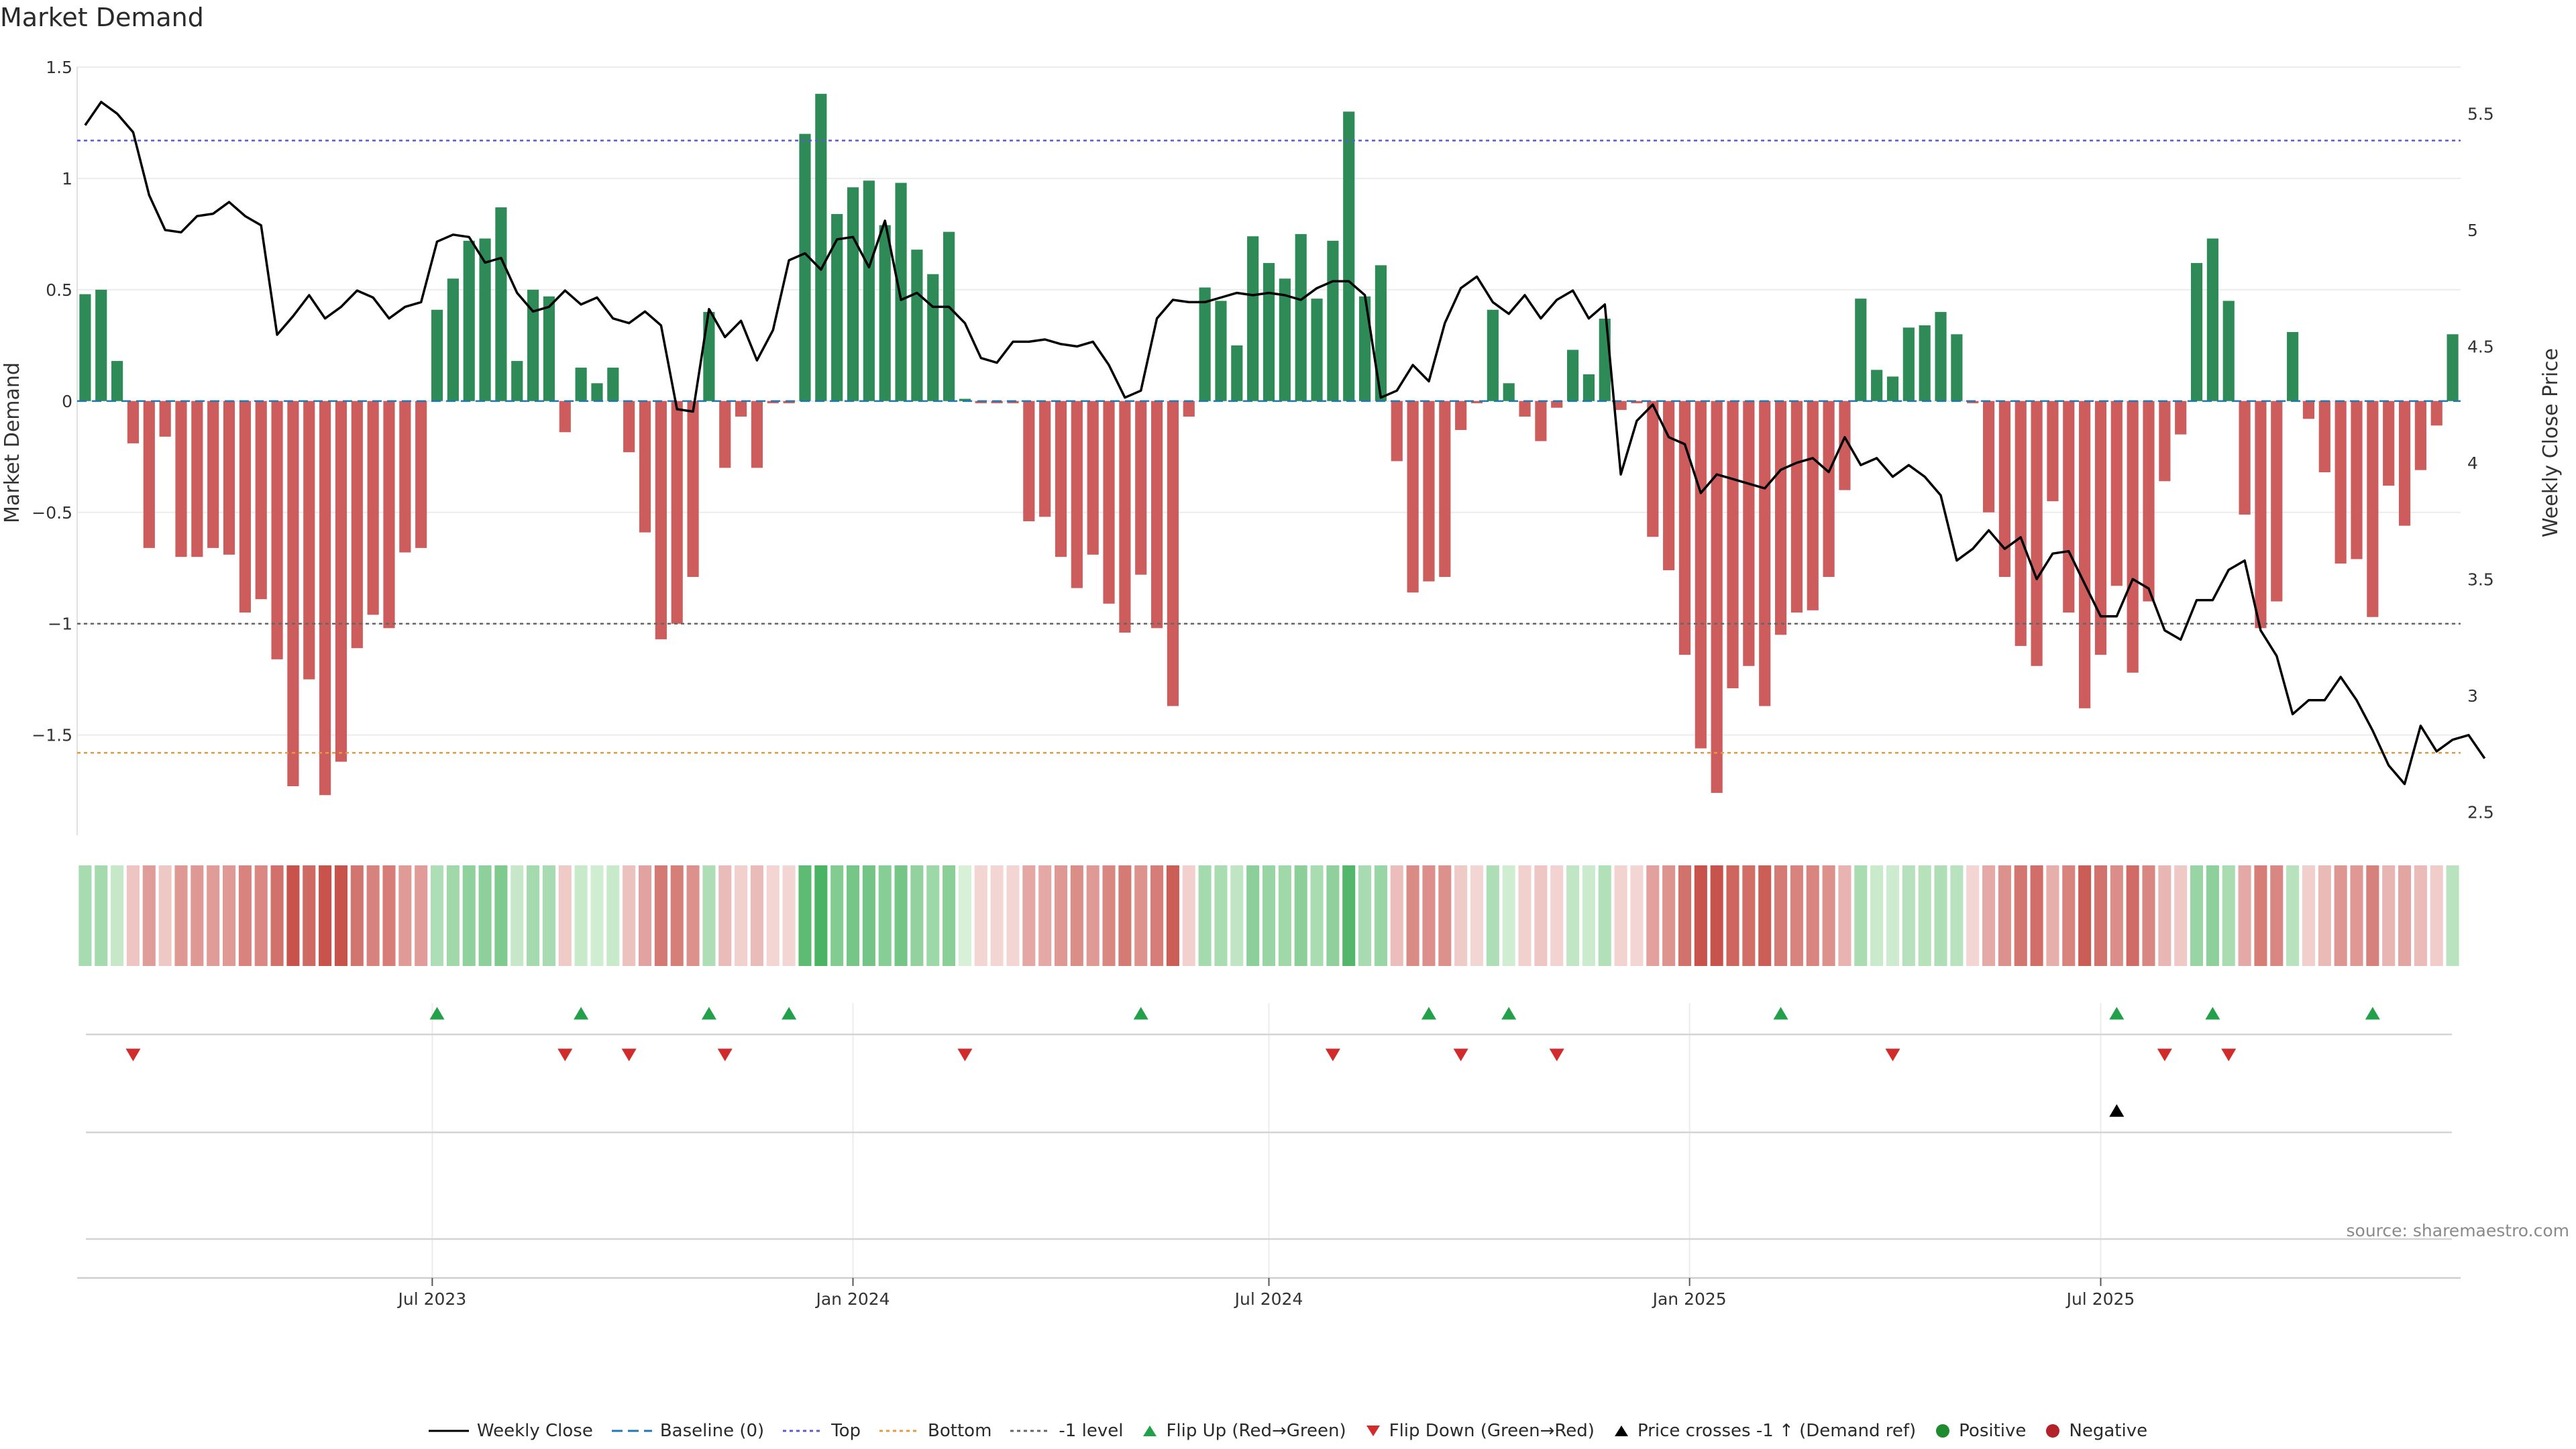 Image resolution: width=2576 pixels, height=1449 pixels. I want to click on legend-item: Weekly Close, so click(510, 1431).